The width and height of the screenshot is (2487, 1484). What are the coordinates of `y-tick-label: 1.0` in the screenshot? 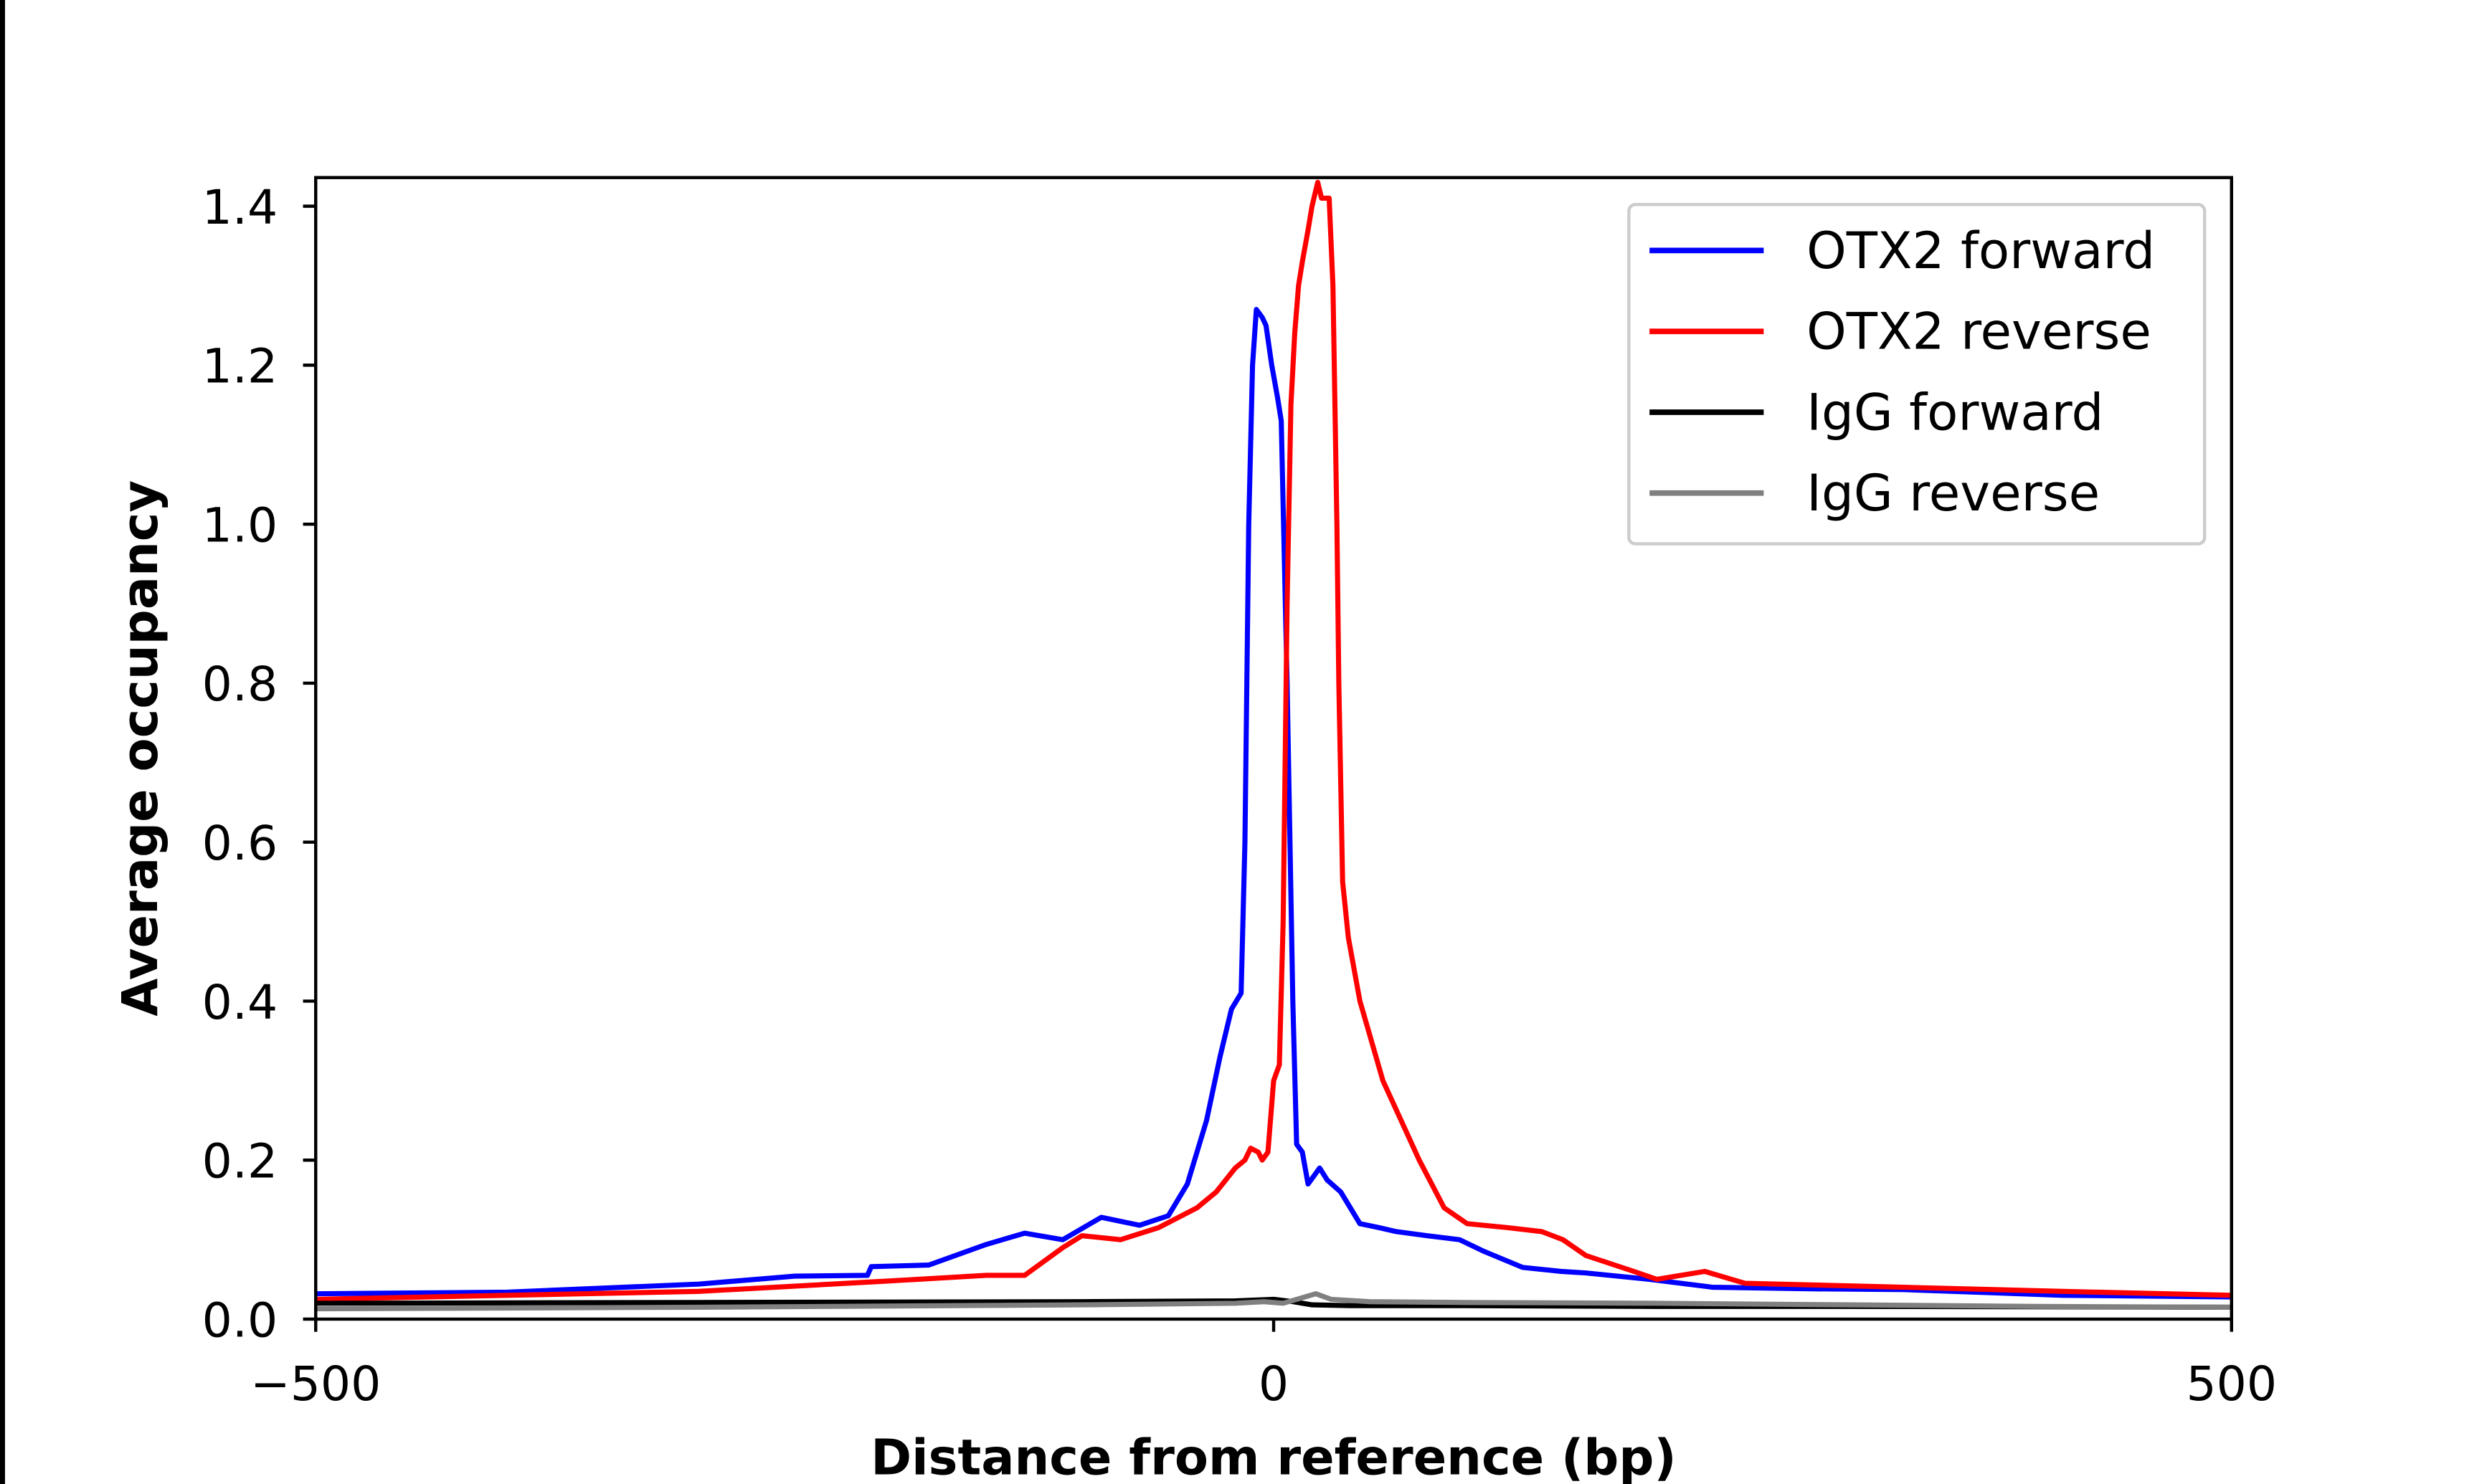 It's located at (240, 525).